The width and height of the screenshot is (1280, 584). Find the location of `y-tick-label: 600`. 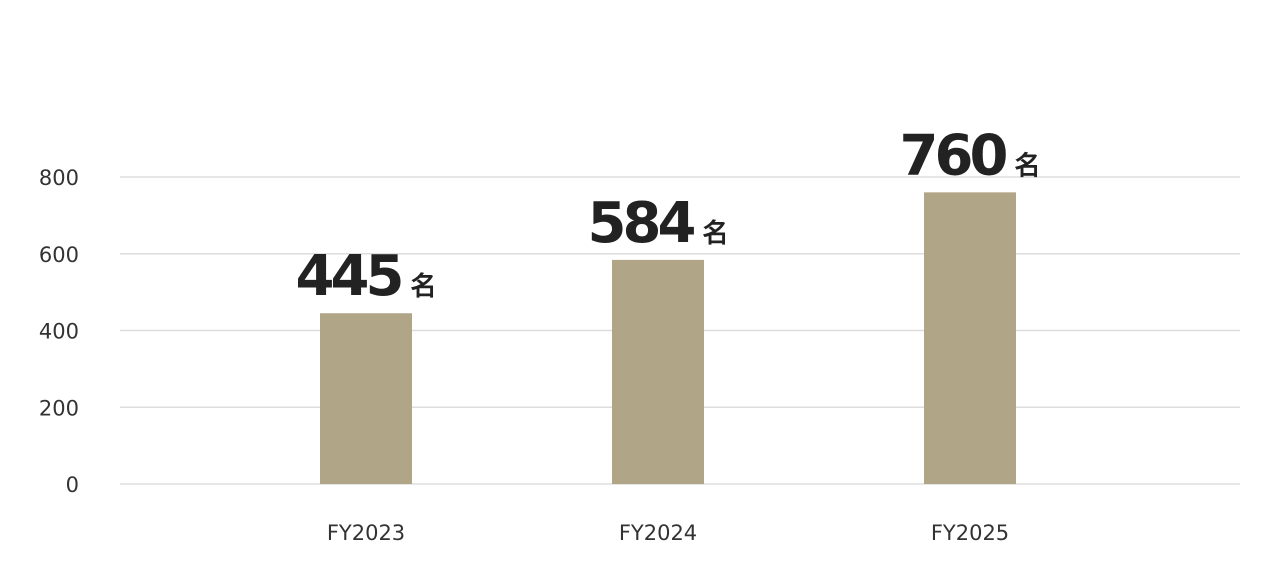

y-tick-label: 600 is located at coordinates (59, 255).